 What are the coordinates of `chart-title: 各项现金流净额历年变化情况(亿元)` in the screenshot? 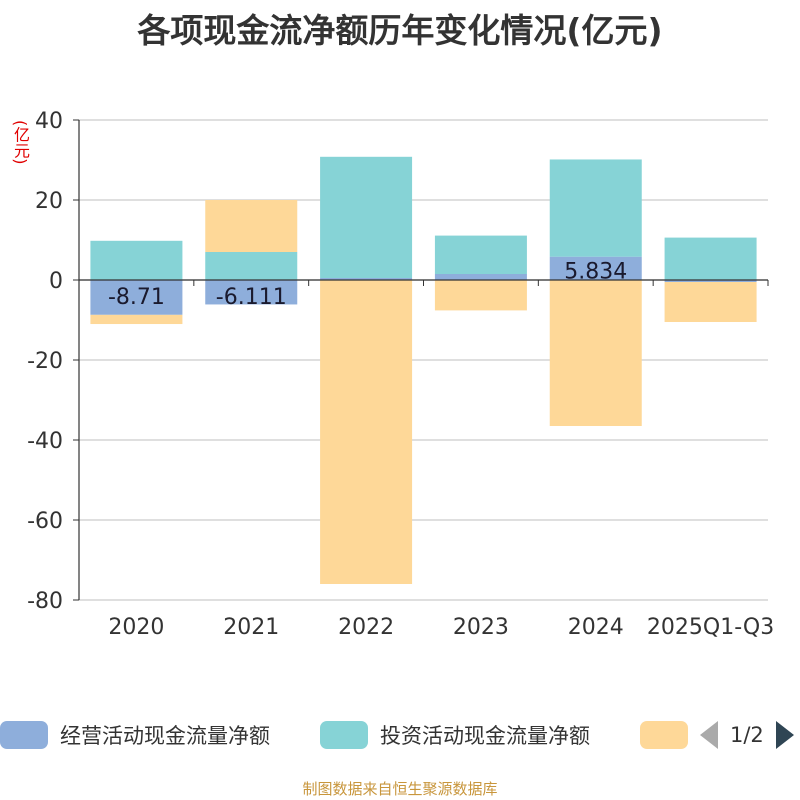 It's located at (400, 30).